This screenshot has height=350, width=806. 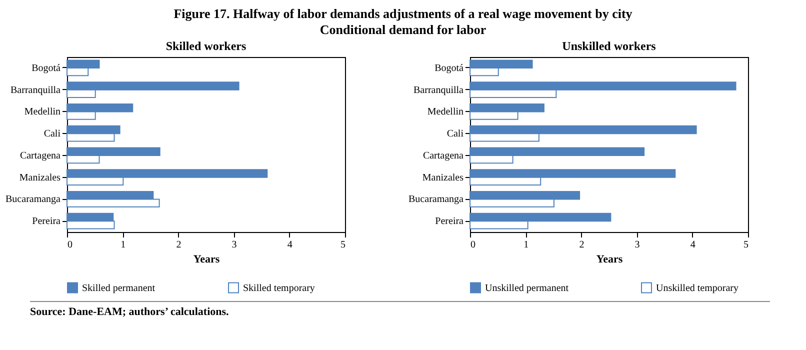 I want to click on caption: Figure 17. Halfway of labor demands adjustments of a real wage movement by city, so click(x=403, y=14).